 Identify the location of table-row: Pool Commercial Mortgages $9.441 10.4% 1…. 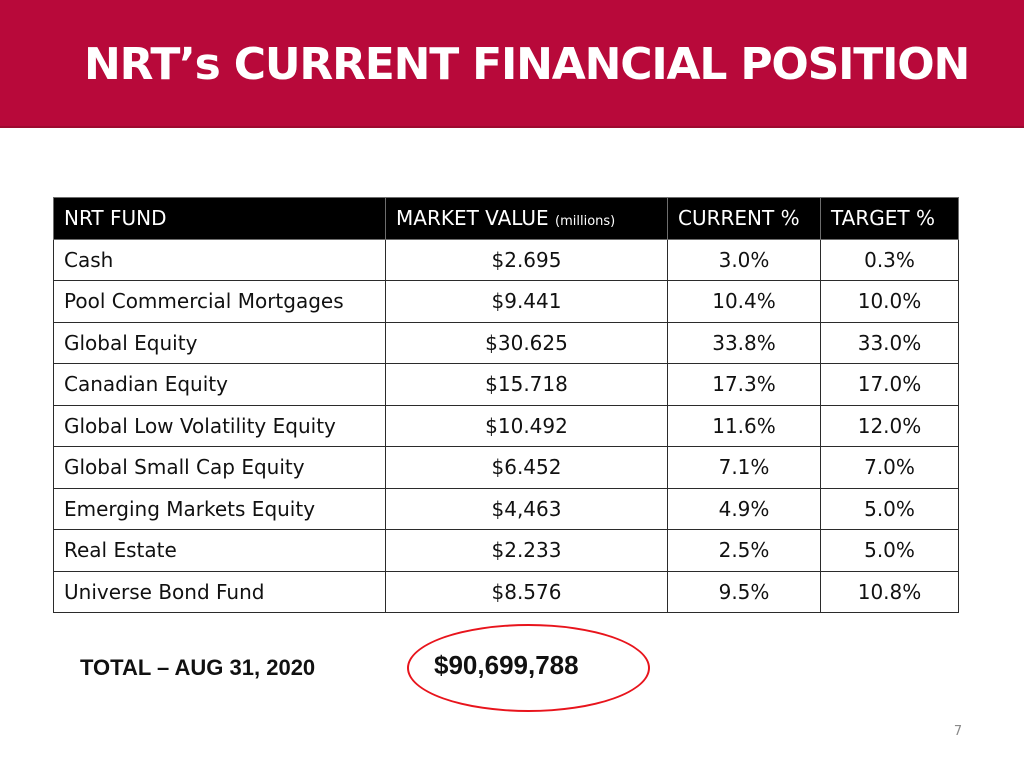
(506, 301).